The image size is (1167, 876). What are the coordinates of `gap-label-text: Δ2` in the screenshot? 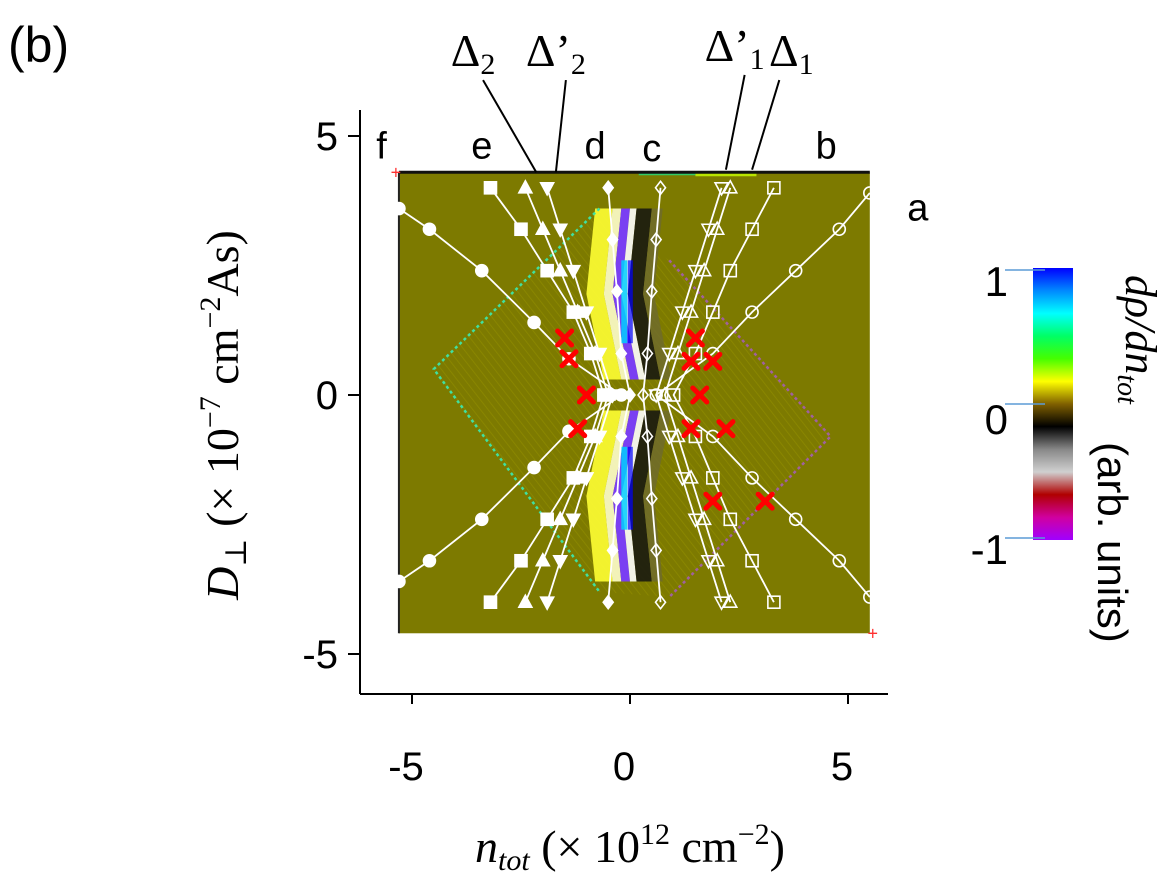 It's located at (473, 53).